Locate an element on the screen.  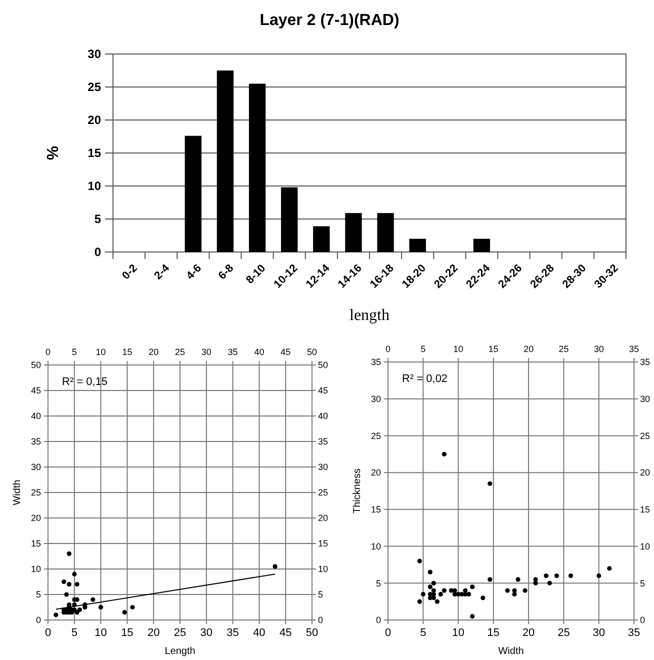
y-axis-title: Width is located at coordinates (17, 493).